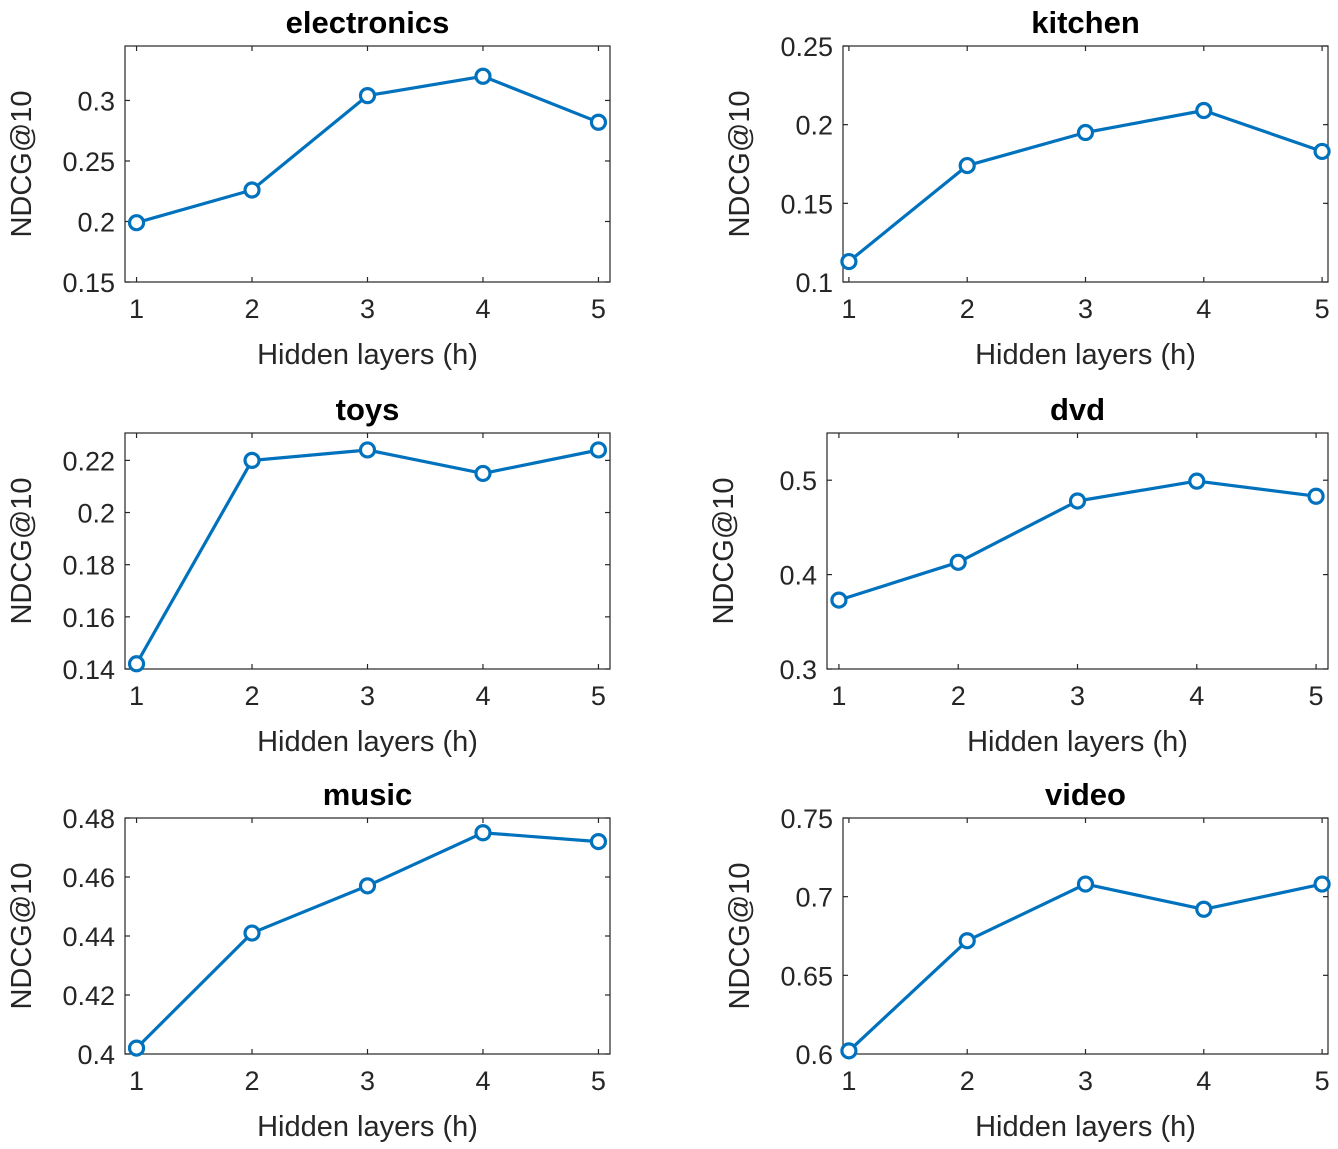  What do you see at coordinates (798, 670) in the screenshot?
I see `y-tick-label: 0.3` at bounding box center [798, 670].